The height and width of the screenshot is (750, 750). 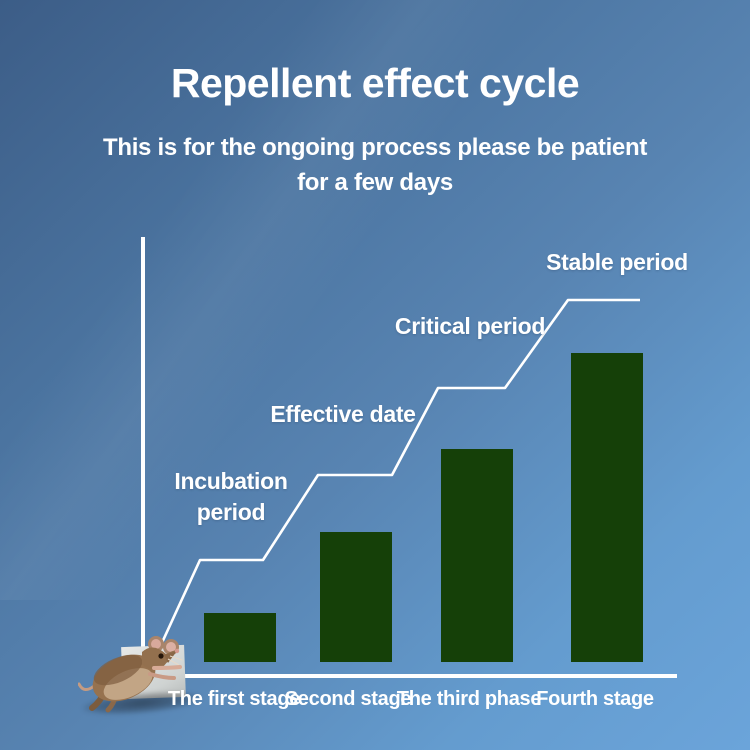 I want to click on mouse-eye, so click(x=161, y=656).